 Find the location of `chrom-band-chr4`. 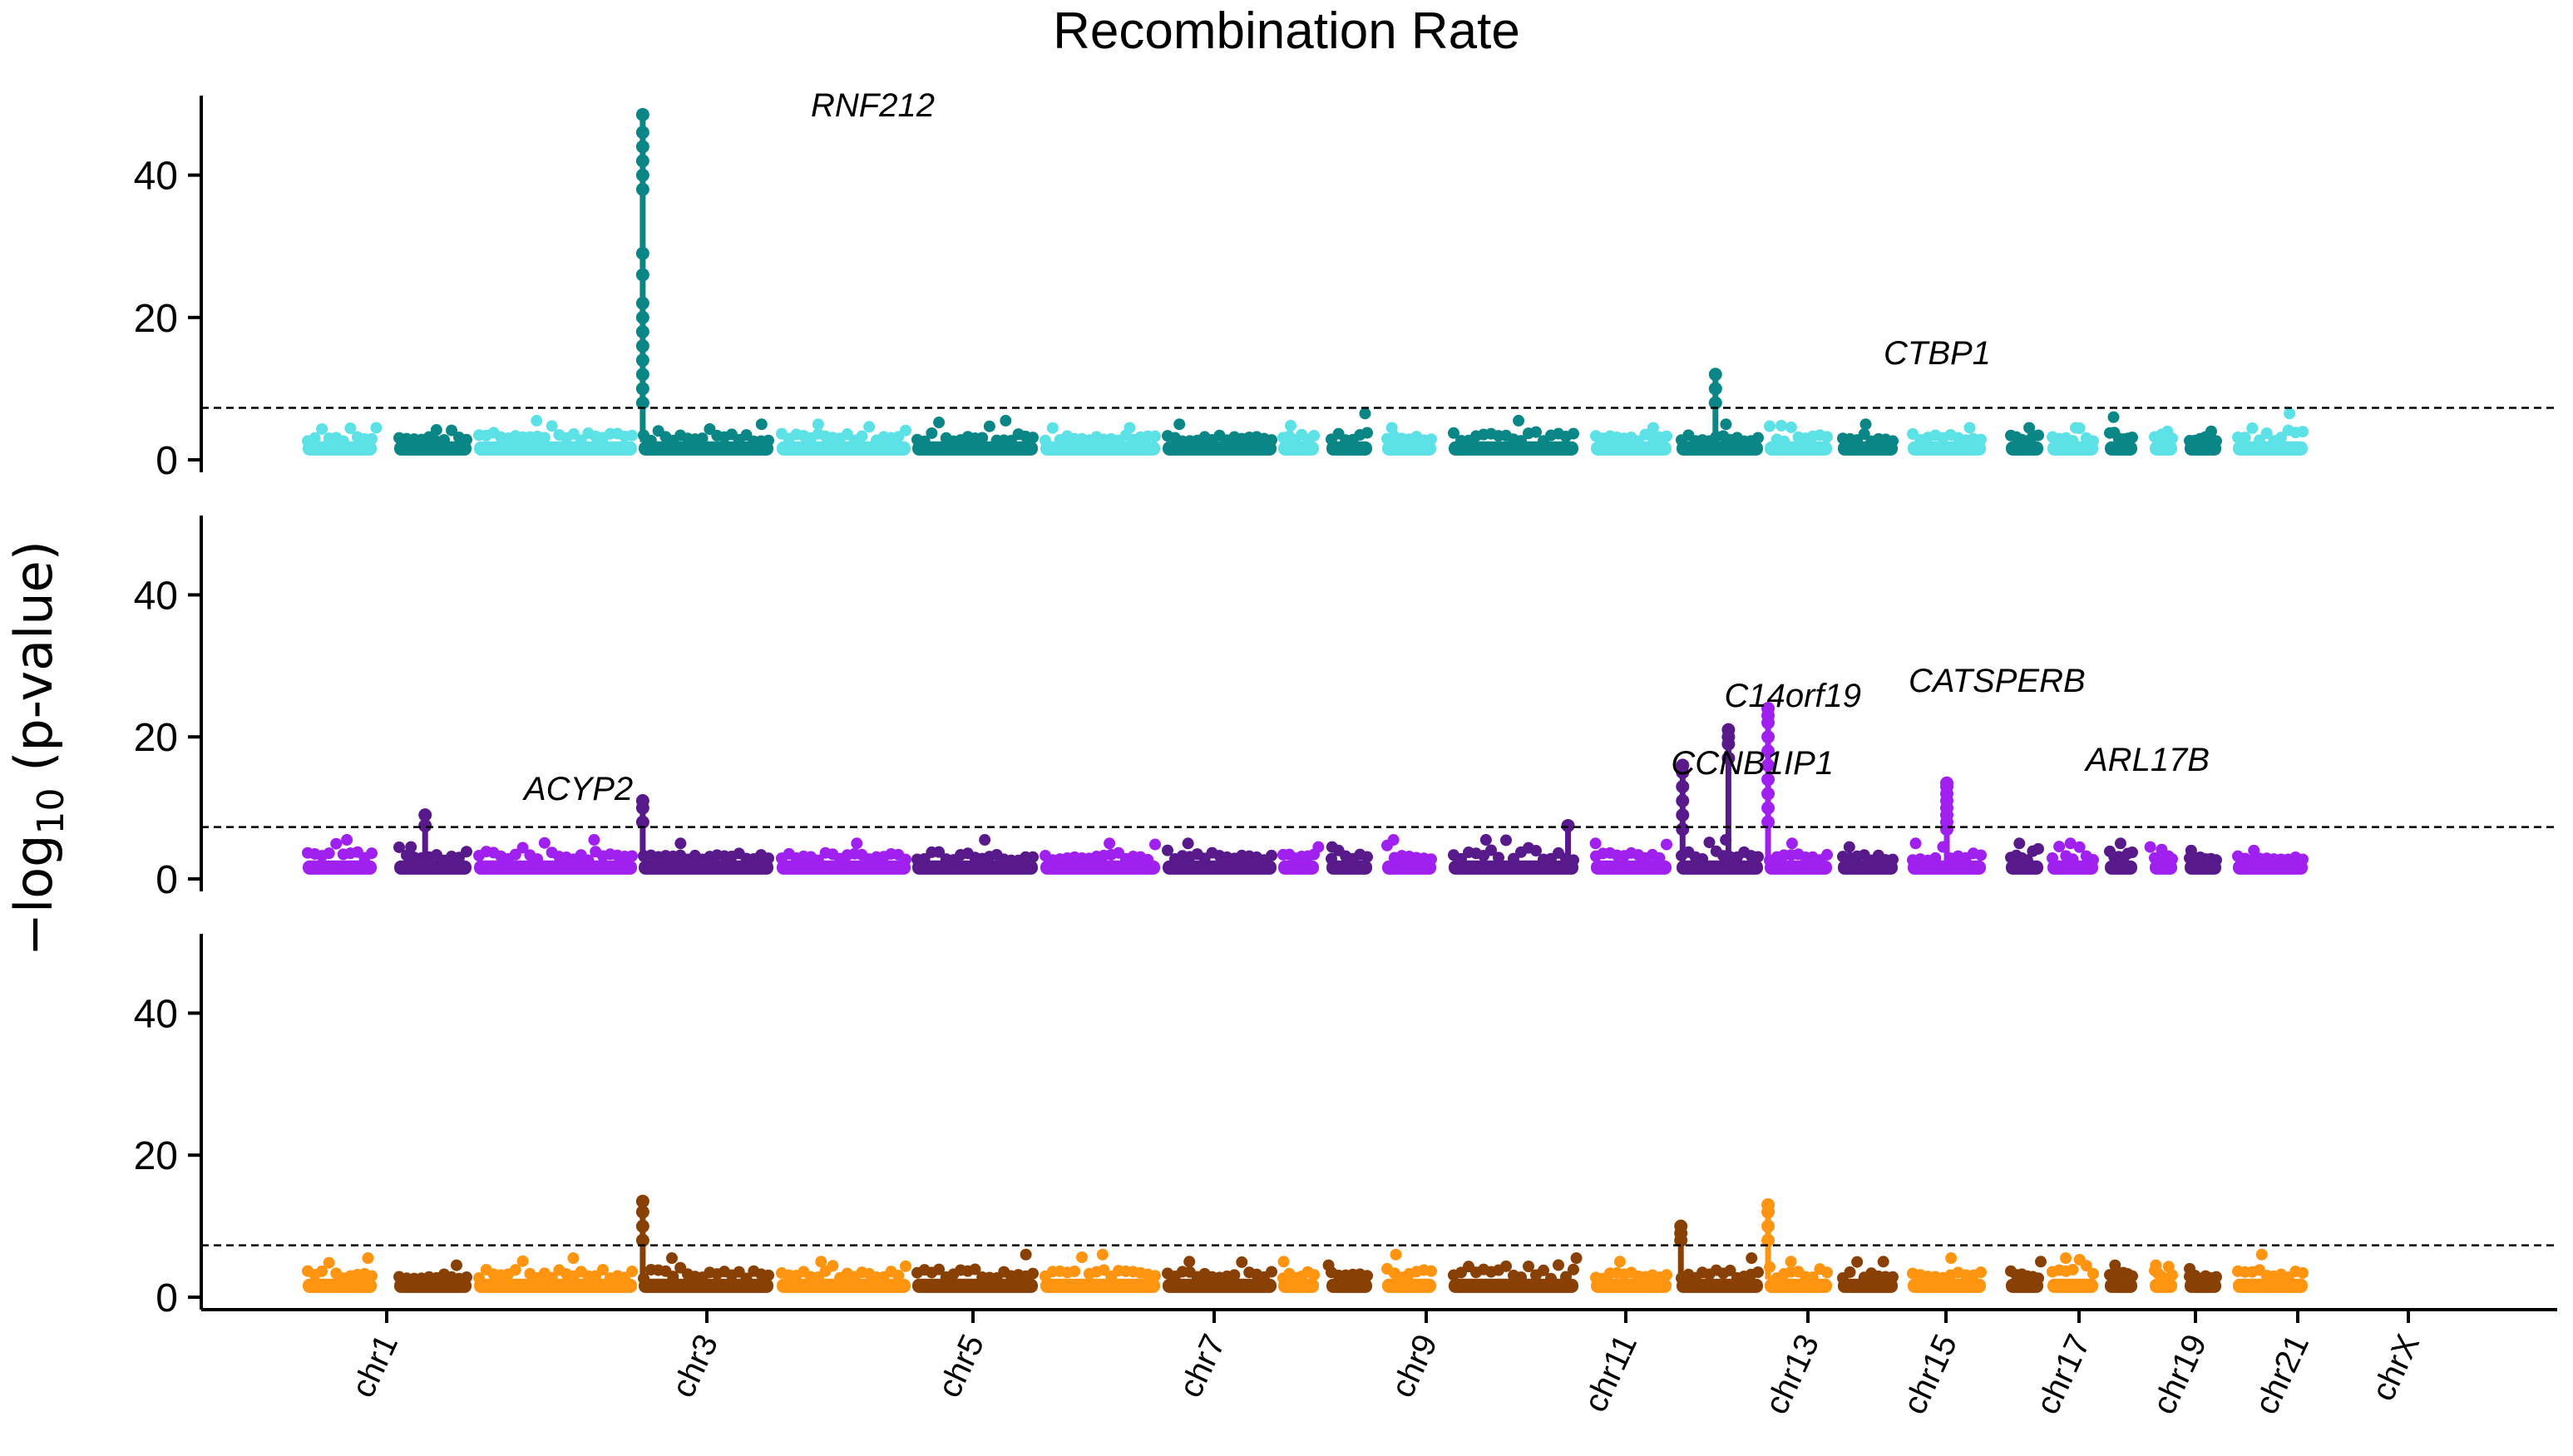

chrom-band-chr4 is located at coordinates (706, 1272).